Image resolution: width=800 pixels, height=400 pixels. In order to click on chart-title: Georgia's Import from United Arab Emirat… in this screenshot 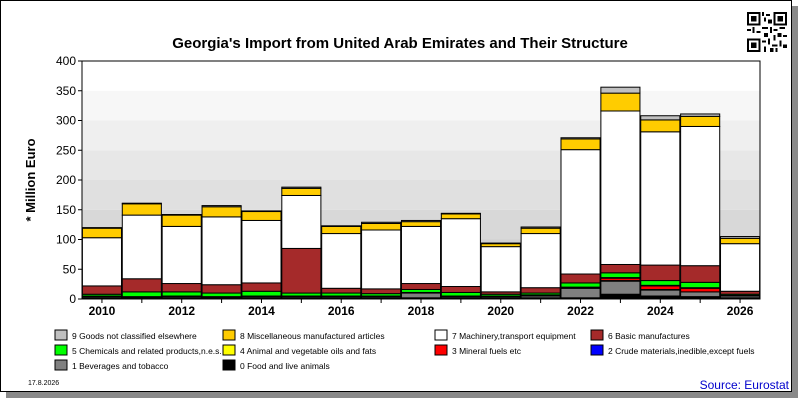, I will do `click(400, 43)`.